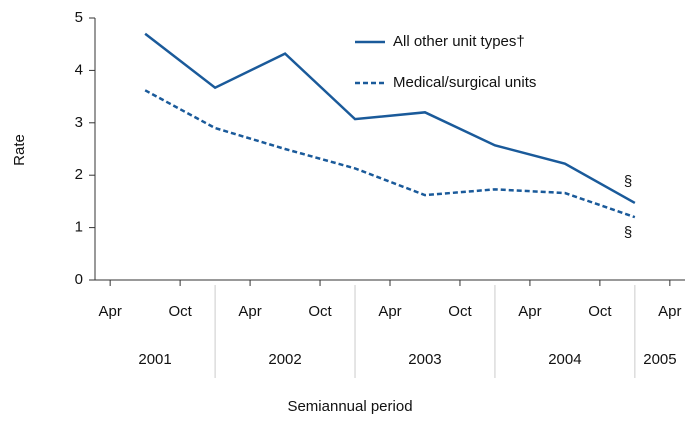  Describe the element at coordinates (79, 279) in the screenshot. I see `y-tick-label: 0` at that location.